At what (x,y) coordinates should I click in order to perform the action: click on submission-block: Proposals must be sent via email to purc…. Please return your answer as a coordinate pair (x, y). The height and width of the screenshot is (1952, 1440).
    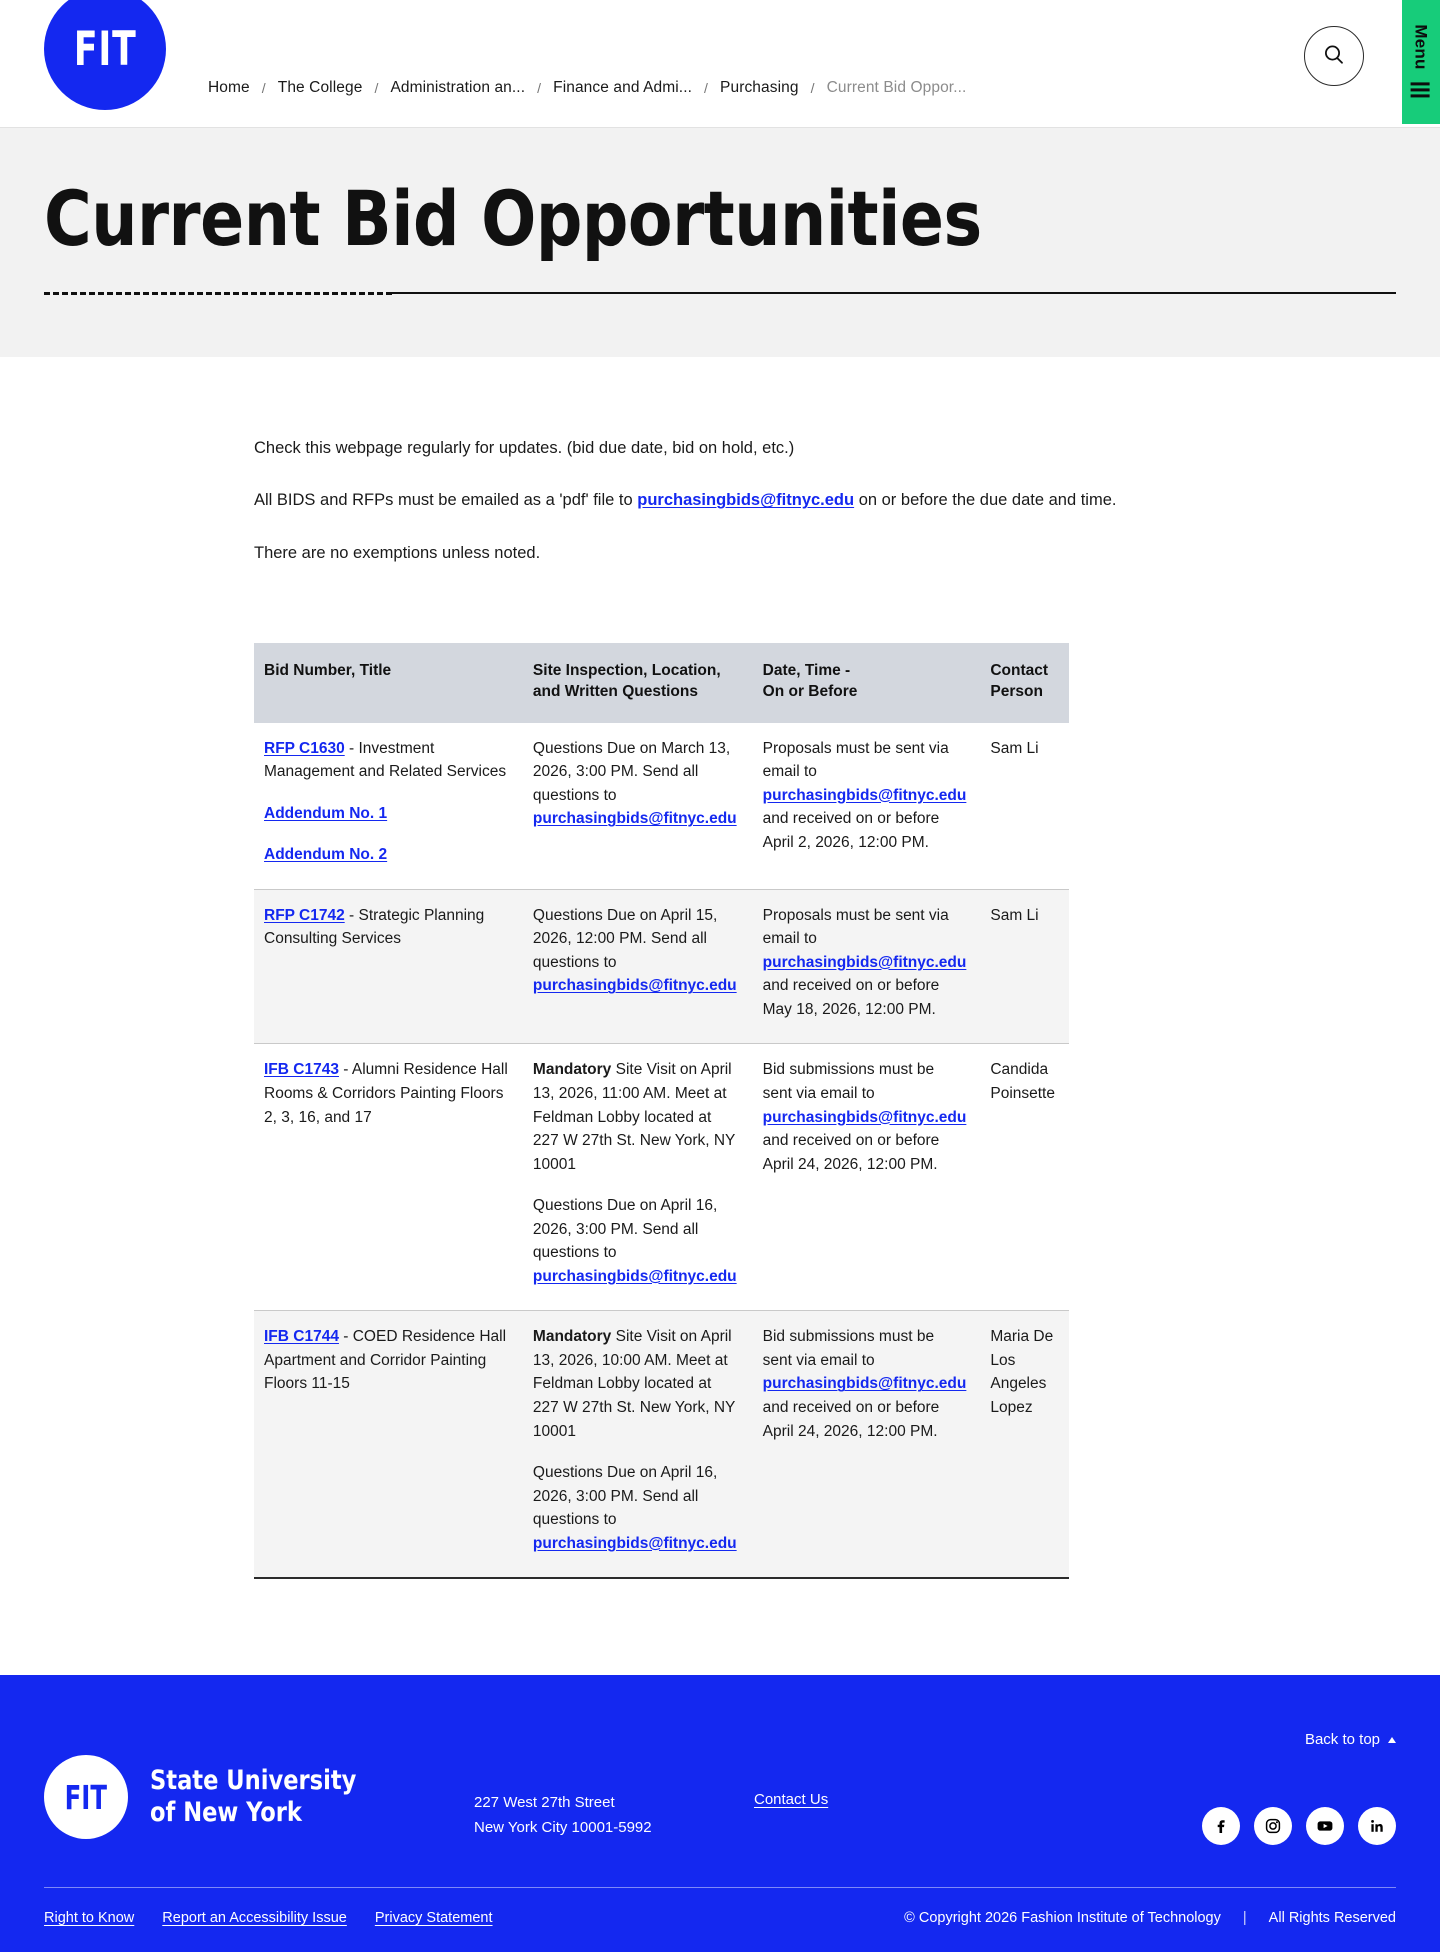
    Looking at the image, I should click on (865, 796).